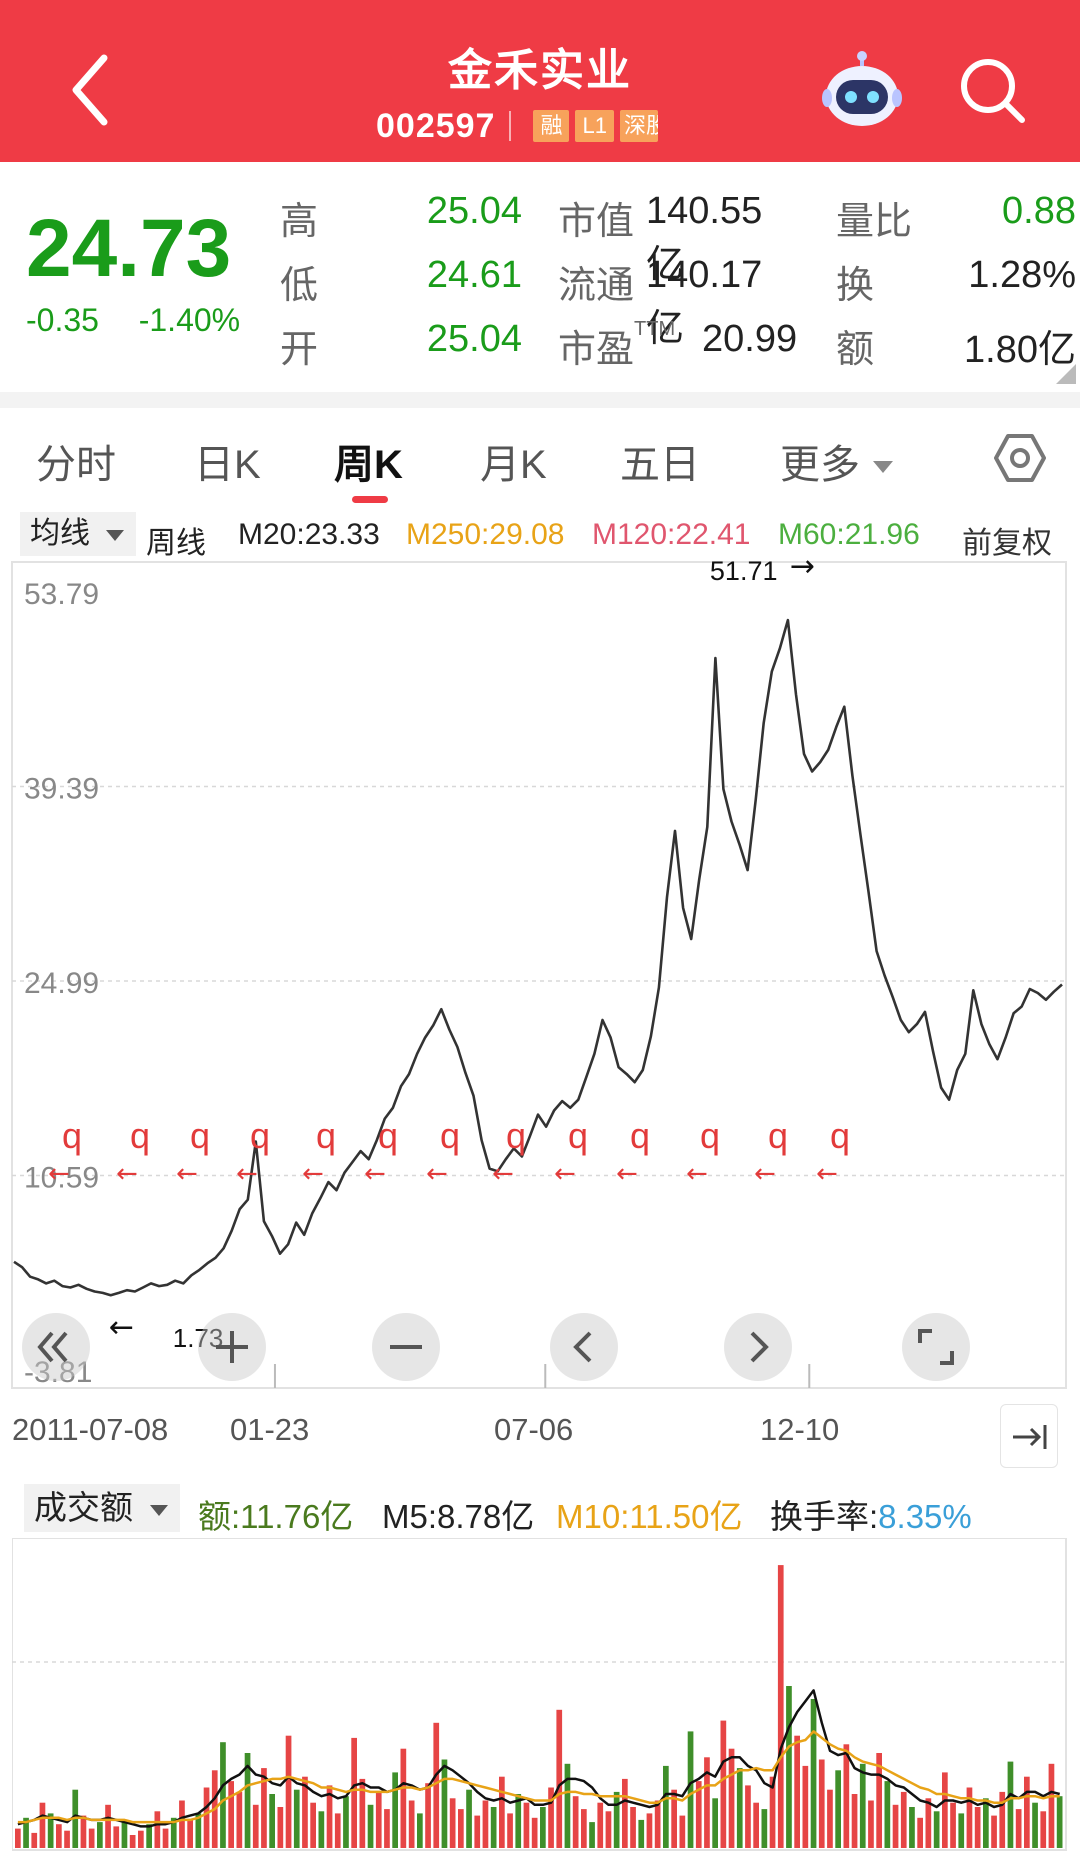  What do you see at coordinates (436, 125) in the screenshot?
I see `stock-code: 002597` at bounding box center [436, 125].